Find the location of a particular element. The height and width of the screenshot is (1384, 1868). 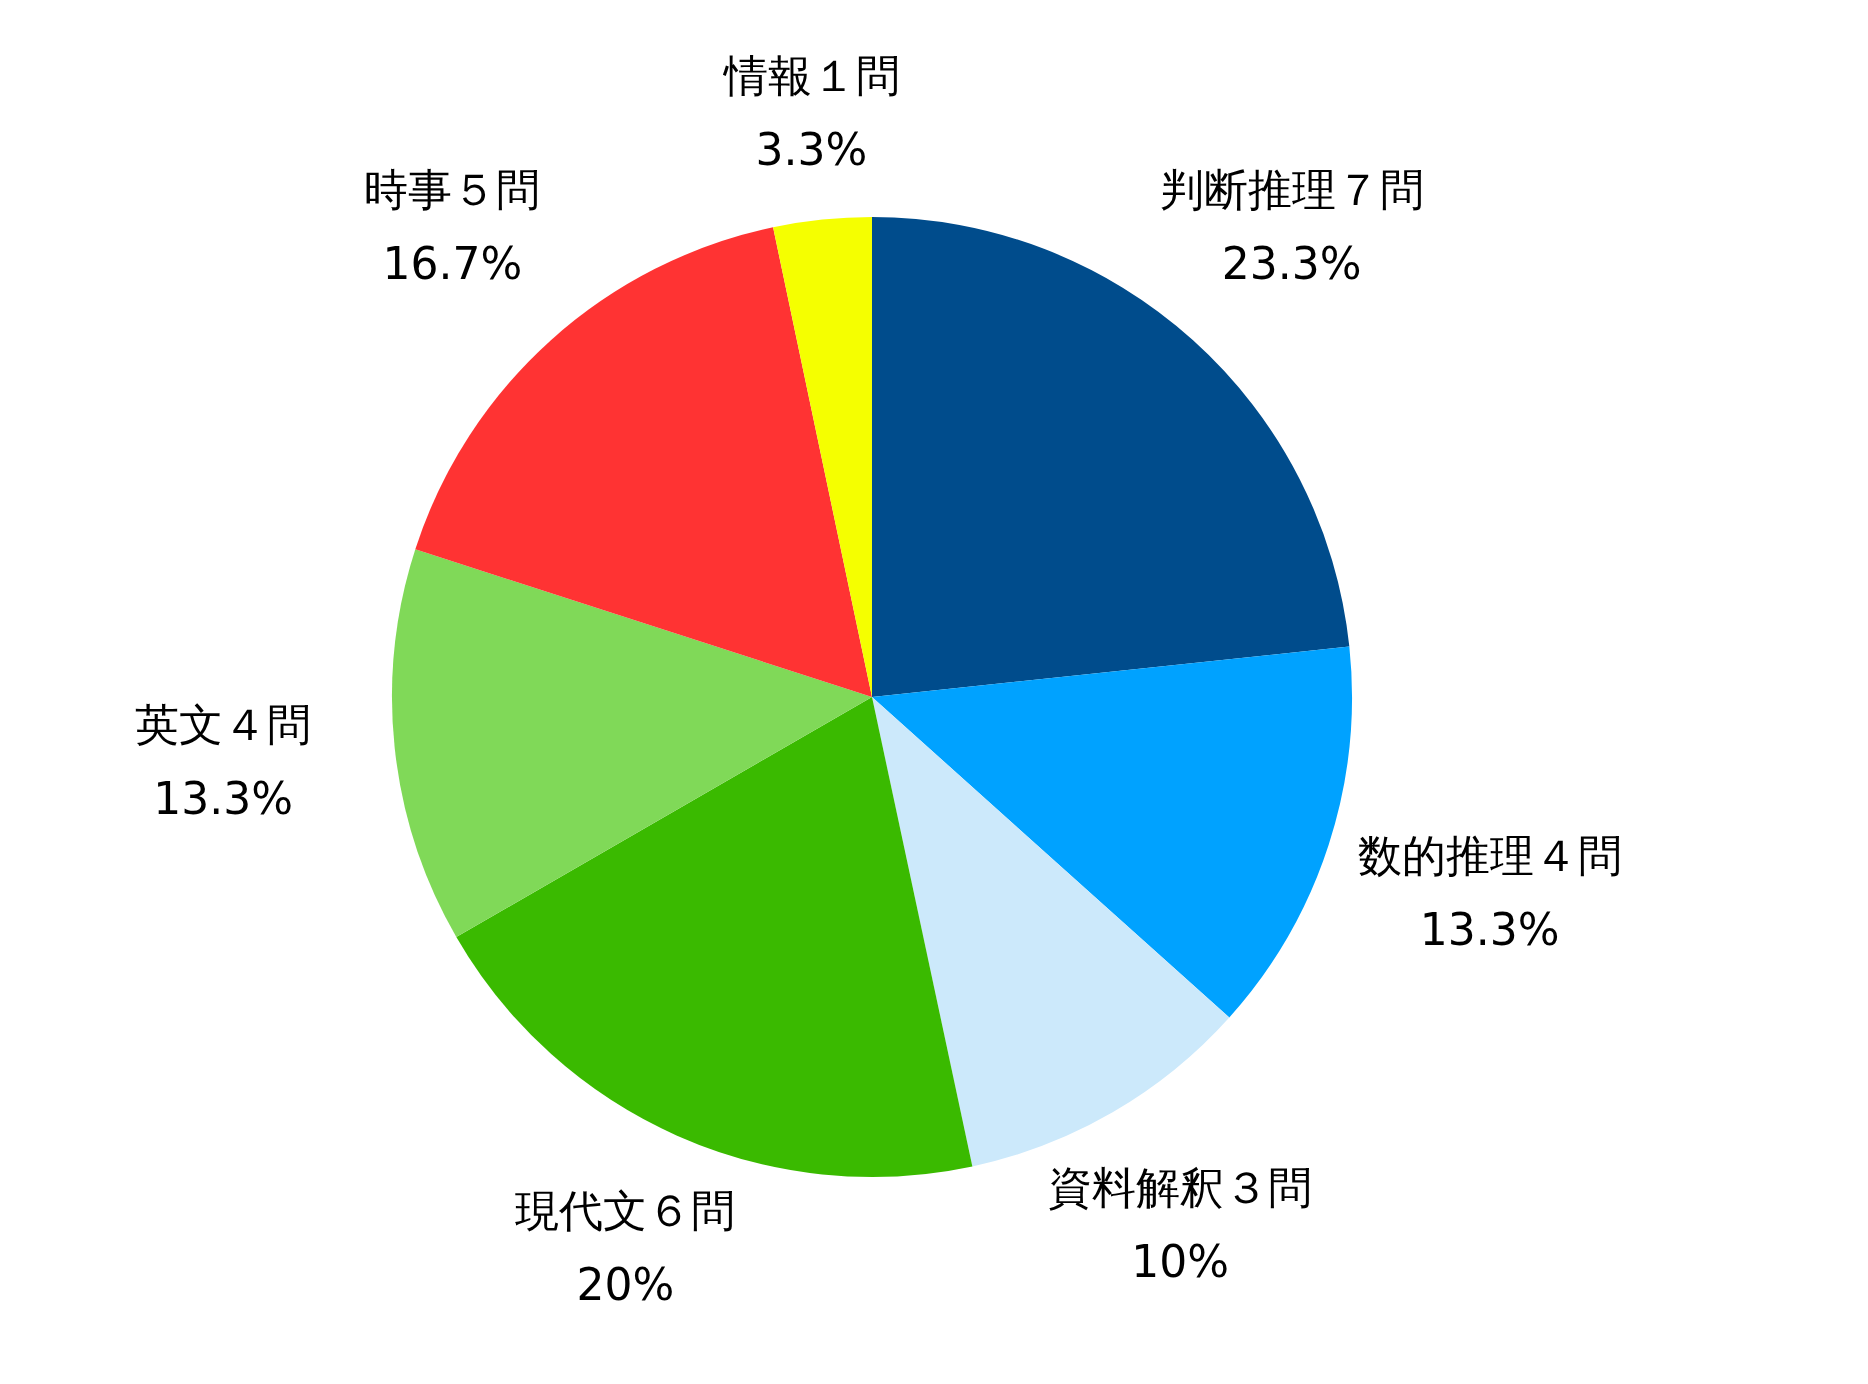

data-label: 16.7% is located at coordinates (452, 264).